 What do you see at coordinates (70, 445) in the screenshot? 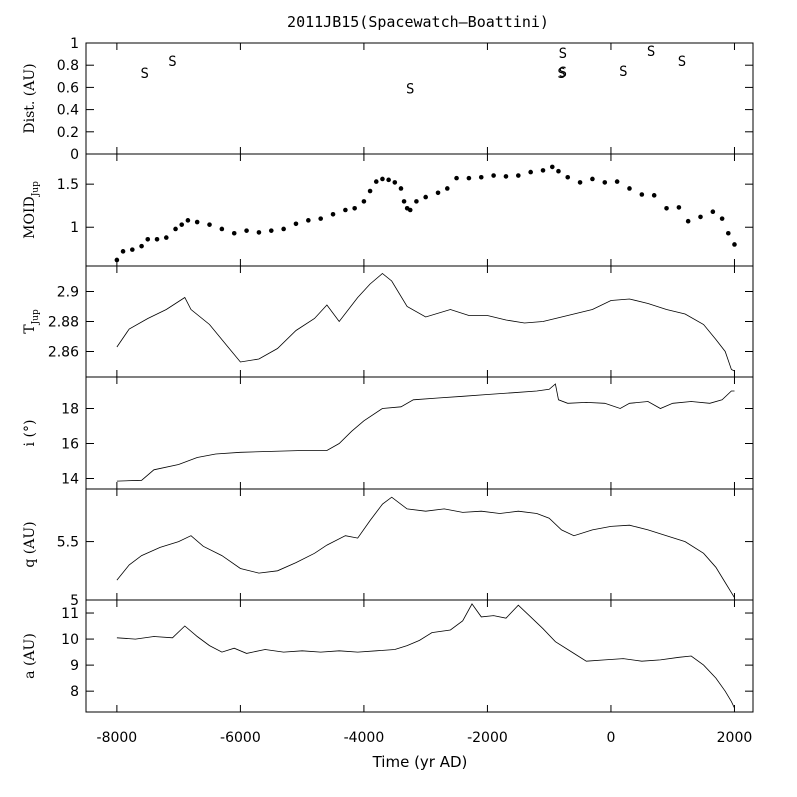
I see `panel-inc-ytick-label: 16` at bounding box center [70, 445].